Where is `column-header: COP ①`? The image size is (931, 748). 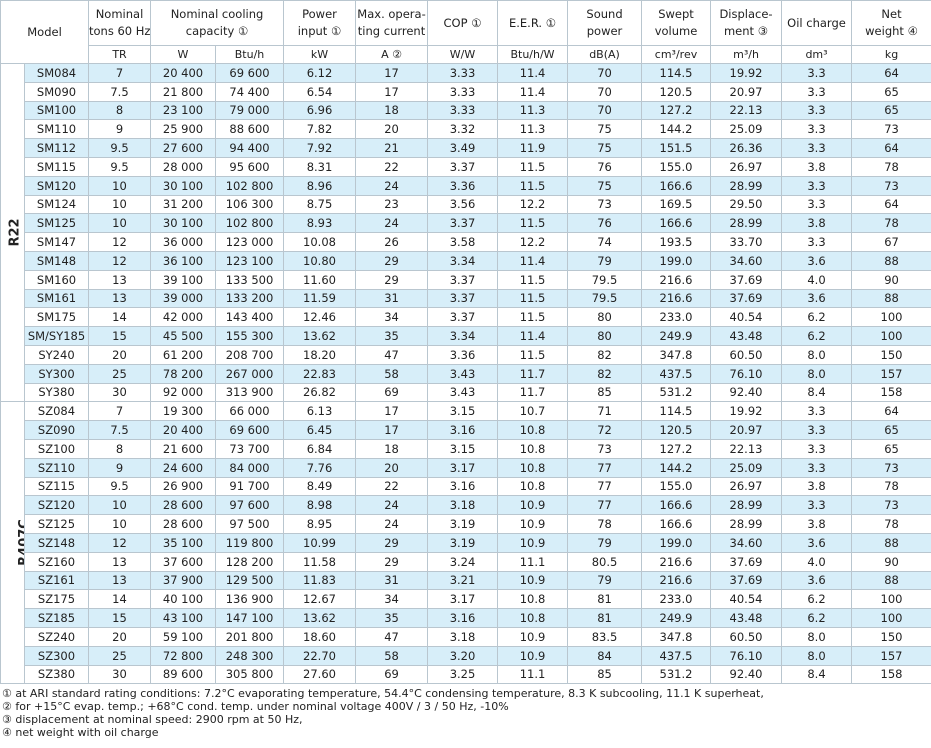 column-header: COP ① is located at coordinates (463, 23).